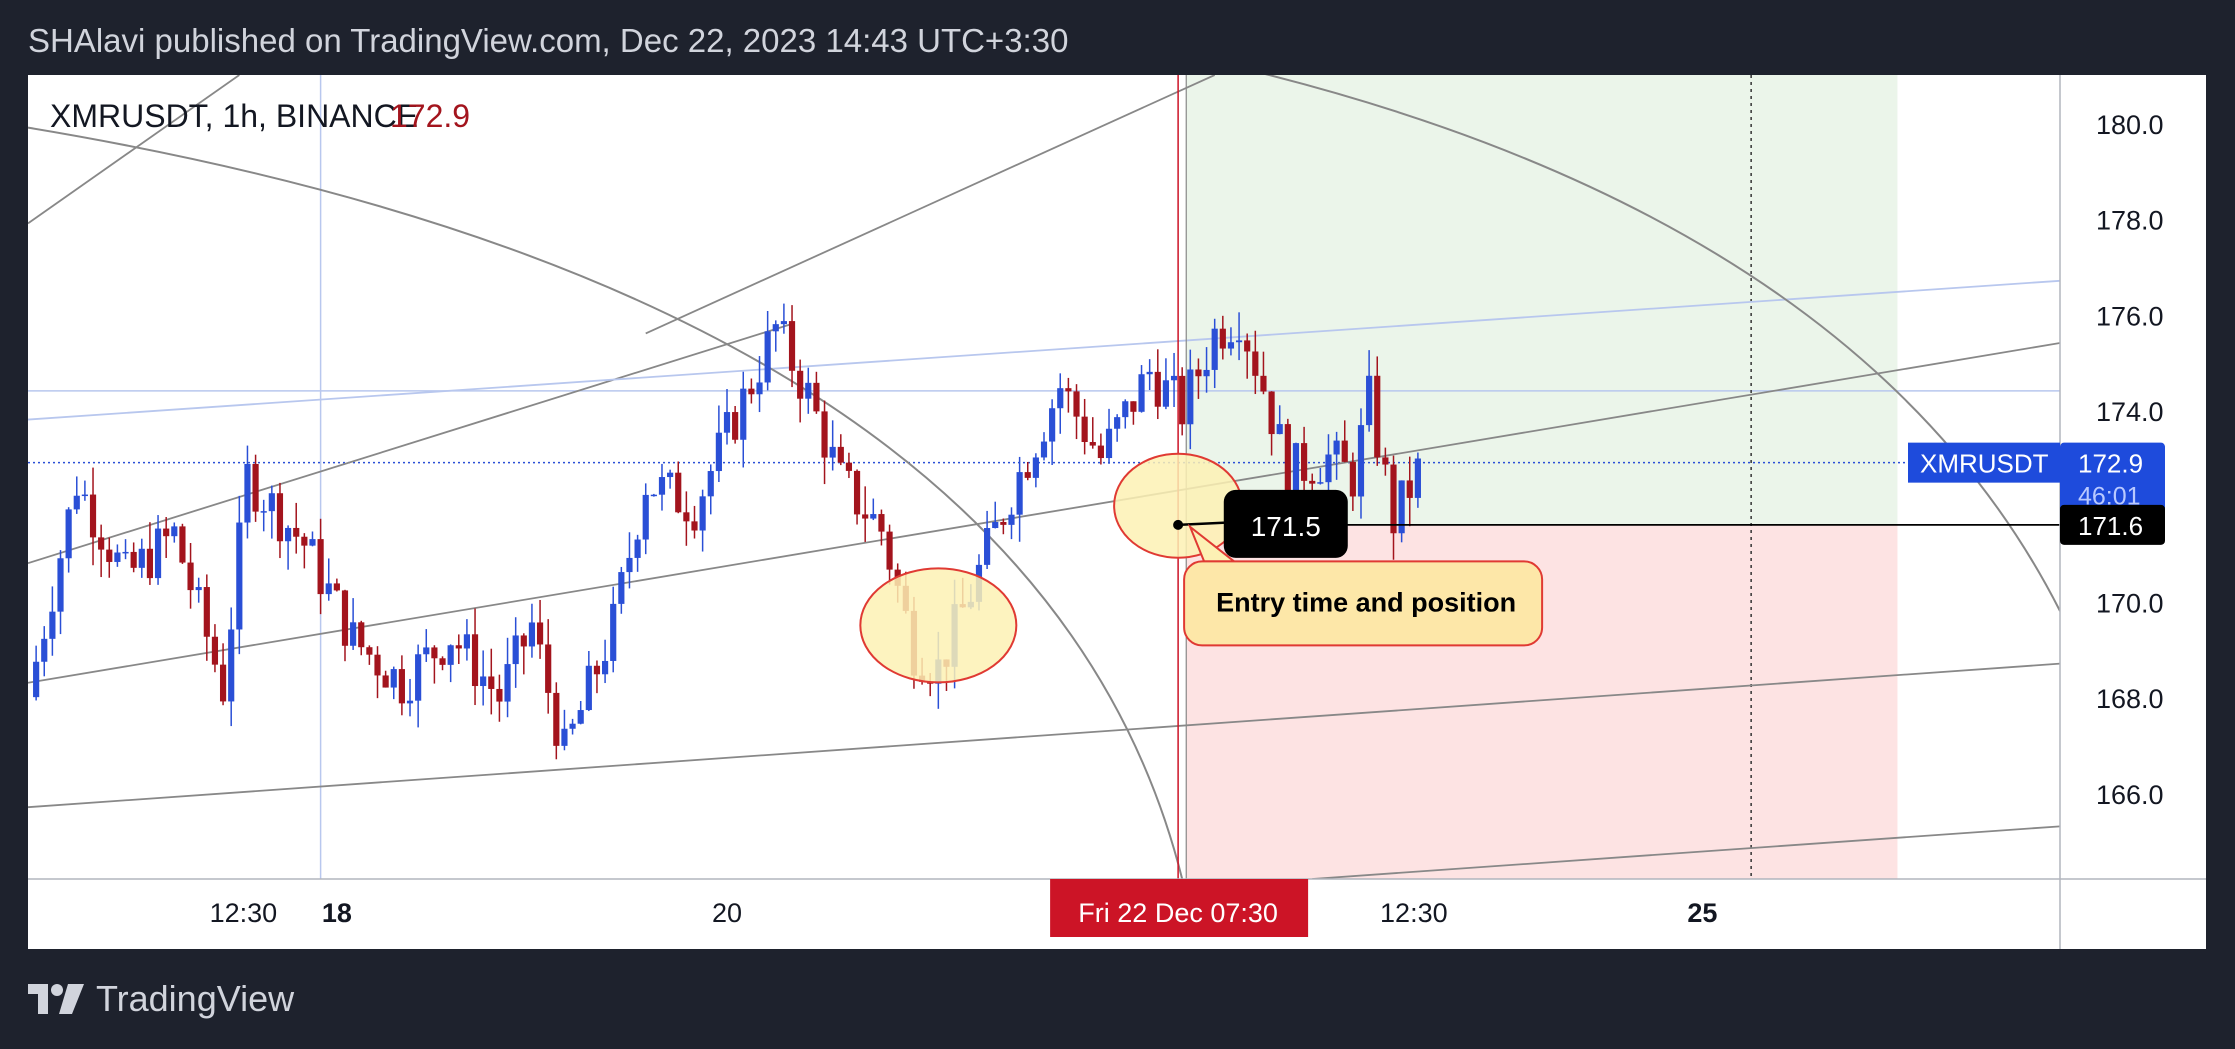 The width and height of the screenshot is (2235, 1049). What do you see at coordinates (1286, 526) in the screenshot?
I see `entry-price-label: 171.5` at bounding box center [1286, 526].